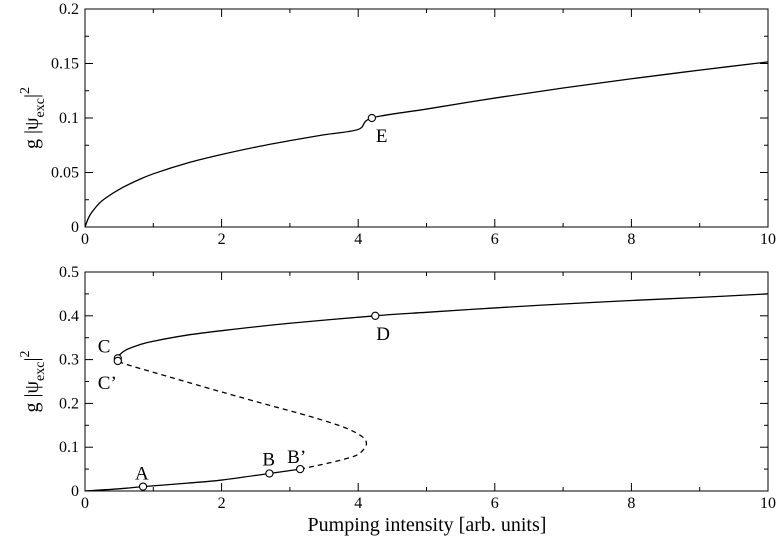 Image resolution: width=781 pixels, height=542 pixels. What do you see at coordinates (65, 64) in the screenshot?
I see `y-tick-label: 0.15` at bounding box center [65, 64].